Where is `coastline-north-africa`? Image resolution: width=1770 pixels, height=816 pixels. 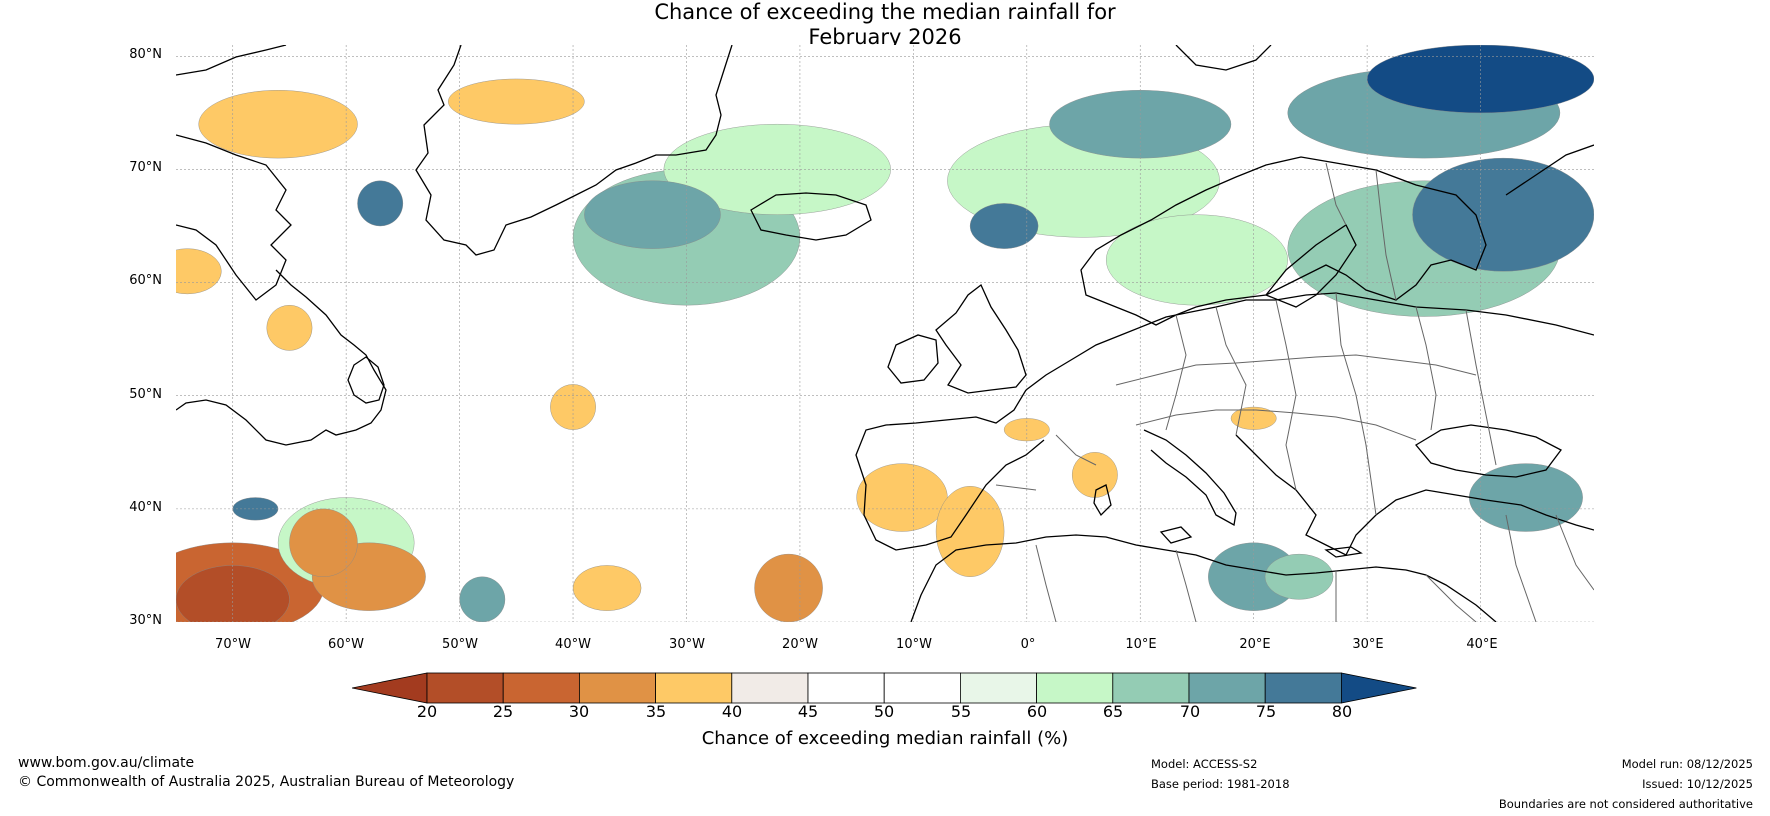 coastline-north-africa is located at coordinates (1203, 578).